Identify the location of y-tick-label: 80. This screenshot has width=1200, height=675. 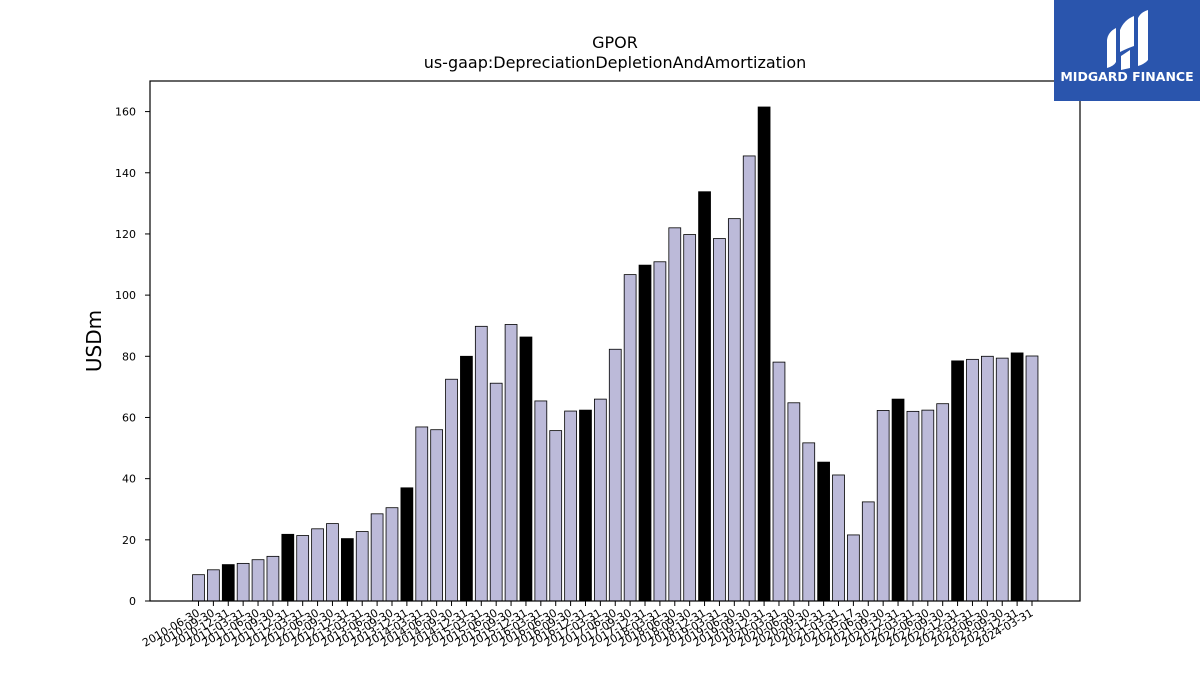
(129, 356).